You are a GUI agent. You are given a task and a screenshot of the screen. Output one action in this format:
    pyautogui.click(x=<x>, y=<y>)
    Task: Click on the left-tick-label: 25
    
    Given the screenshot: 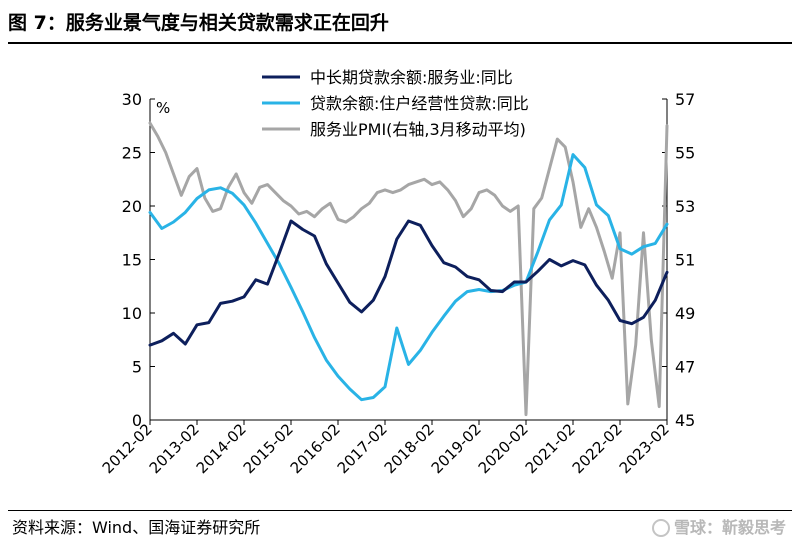 What is the action you would take?
    pyautogui.click(x=132, y=153)
    